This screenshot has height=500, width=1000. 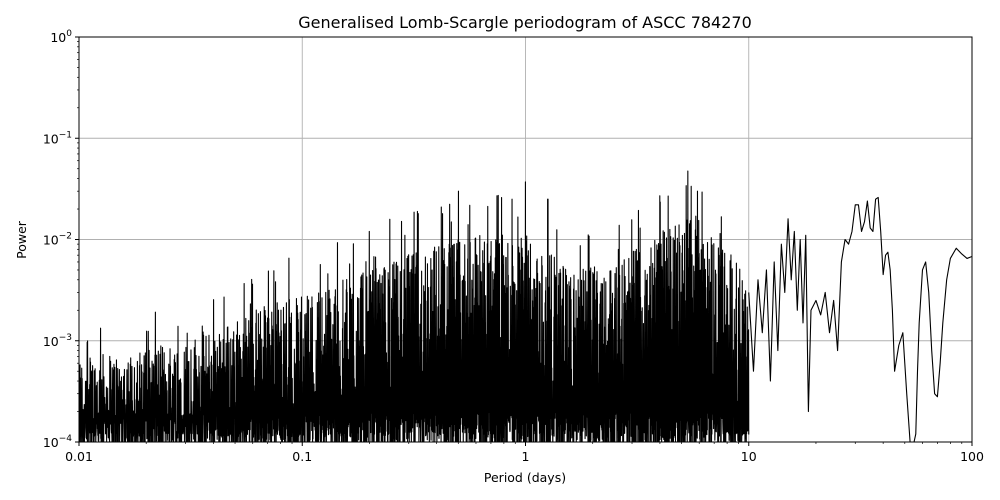 I want to click on x-tick-label: 1, so click(x=526, y=456).